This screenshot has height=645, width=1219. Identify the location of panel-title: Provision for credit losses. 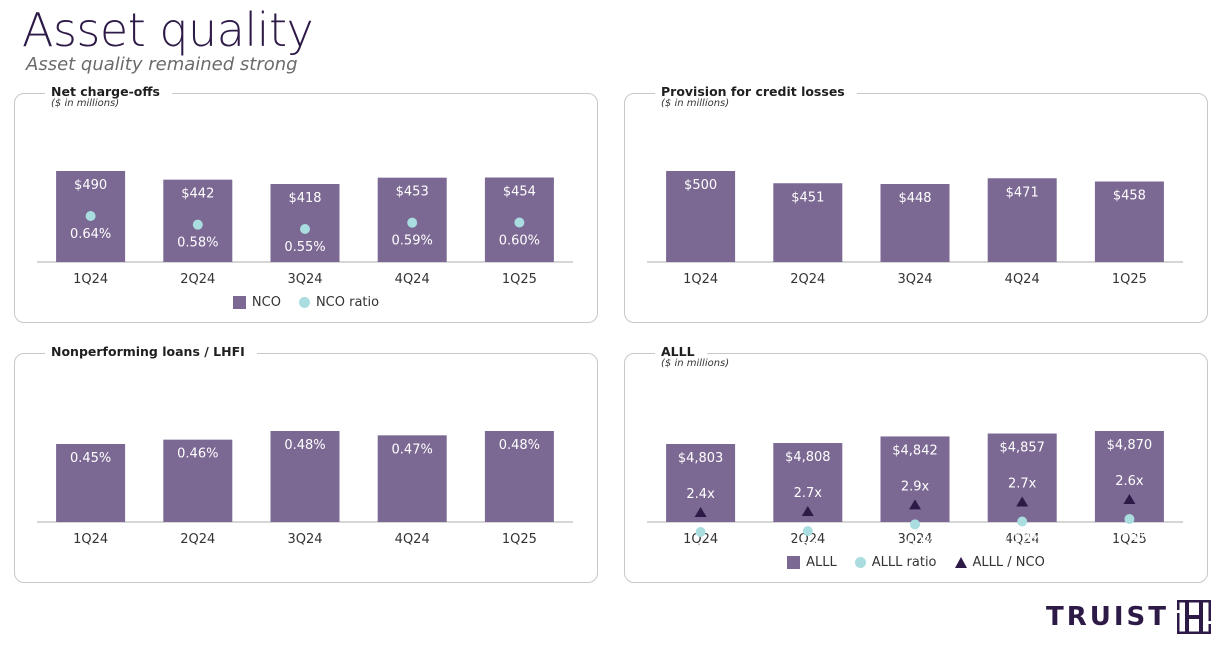
(756, 91).